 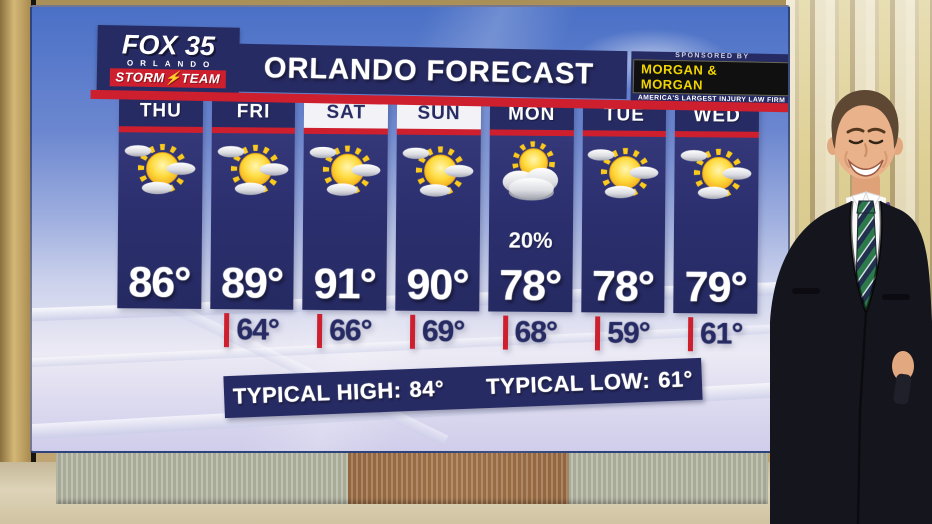 What do you see at coordinates (903, 366) in the screenshot?
I see `weatherman-right-hand` at bounding box center [903, 366].